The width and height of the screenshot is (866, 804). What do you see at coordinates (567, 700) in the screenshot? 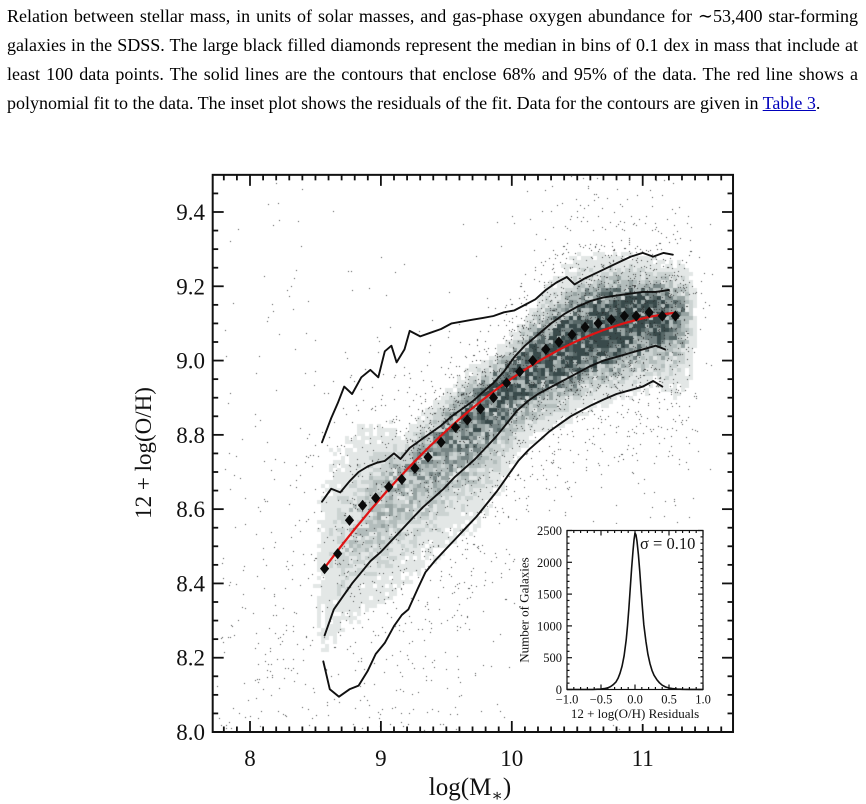
I see `inset-x-tick-label: −1.0` at bounding box center [567, 700].